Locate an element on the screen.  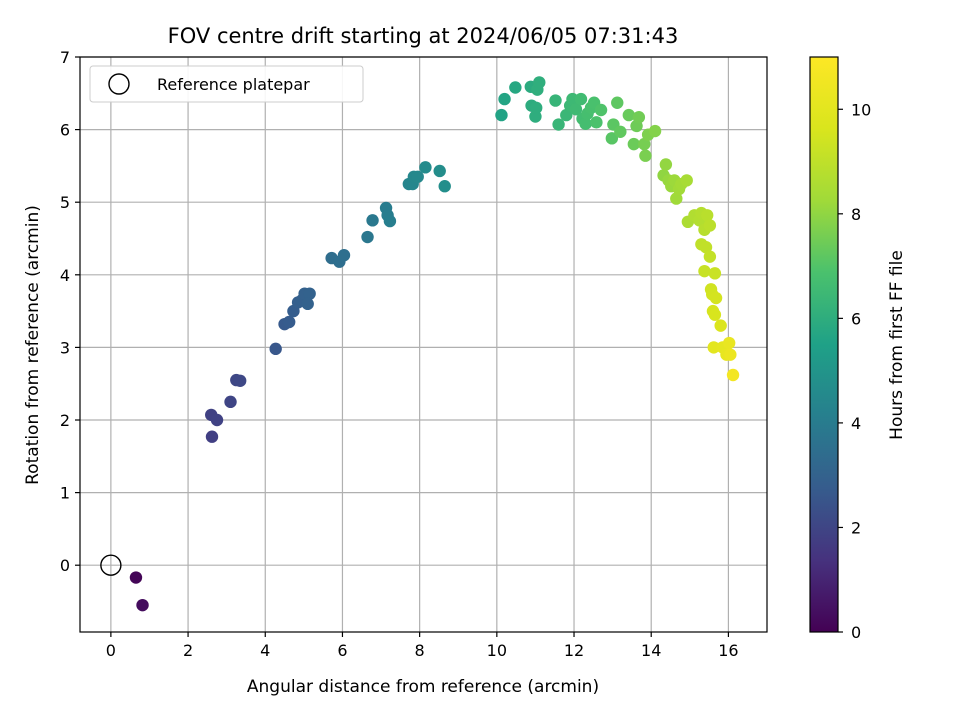
y-tick-label: 3 is located at coordinates (65, 347).